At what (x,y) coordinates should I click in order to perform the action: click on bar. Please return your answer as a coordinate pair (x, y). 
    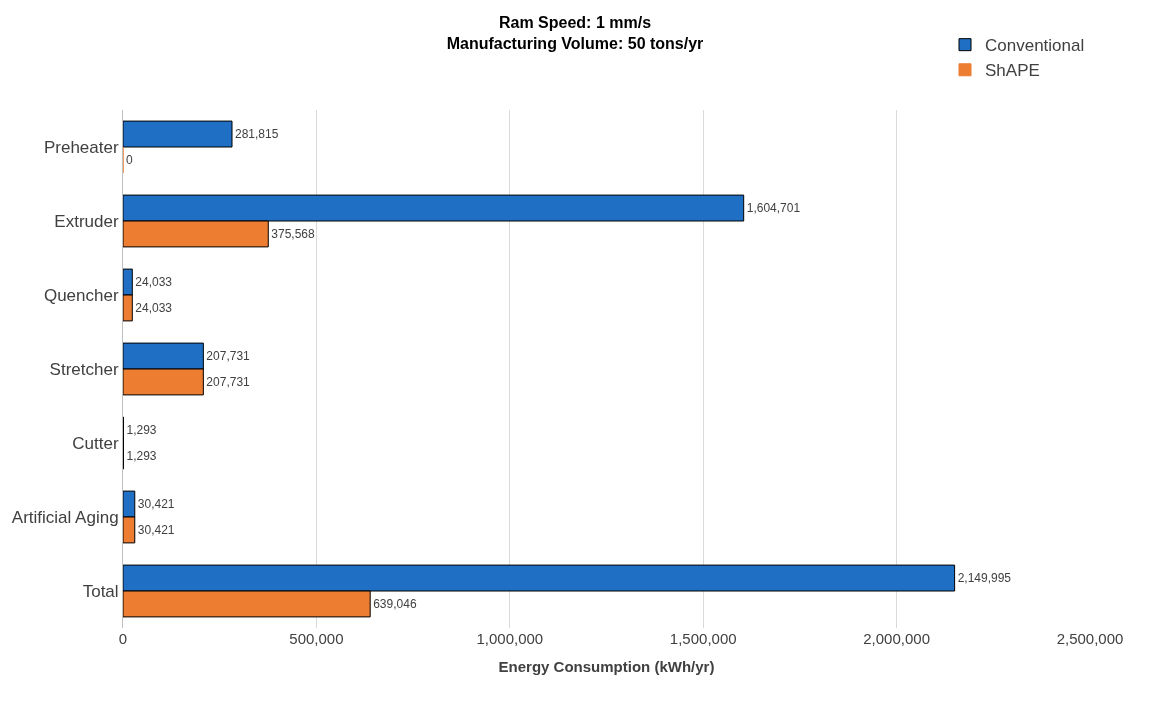
    Looking at the image, I should click on (178, 134).